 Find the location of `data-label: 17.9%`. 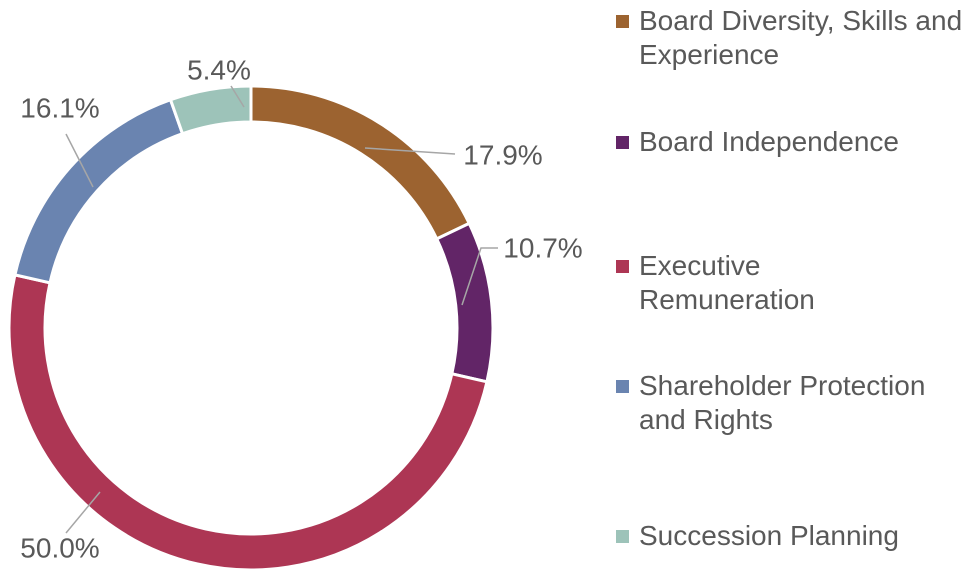

data-label: 17.9% is located at coordinates (502, 154).